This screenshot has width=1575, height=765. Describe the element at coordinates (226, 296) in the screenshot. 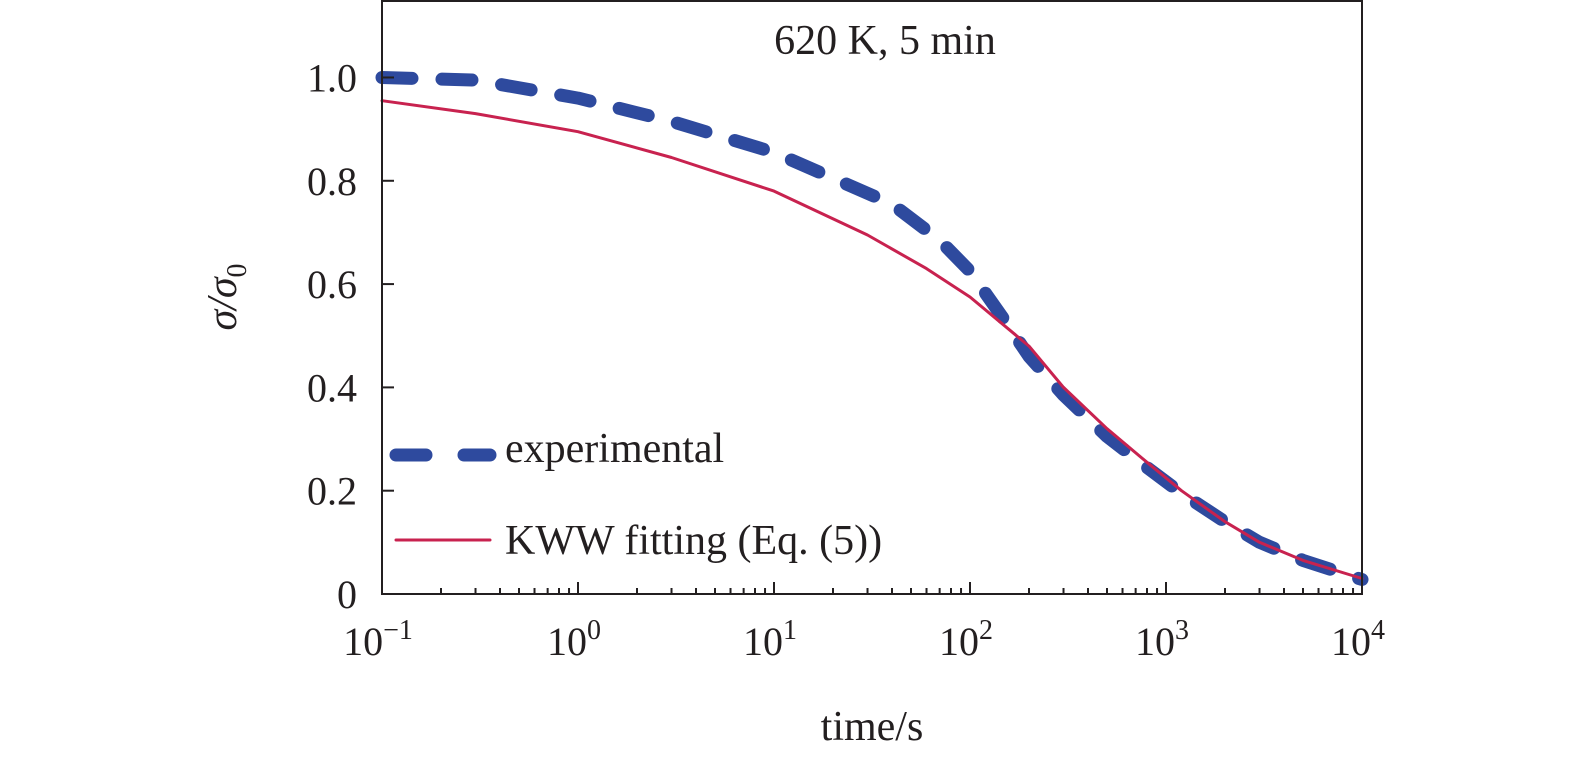

I see `y-axis-label: σ/σ0` at that location.